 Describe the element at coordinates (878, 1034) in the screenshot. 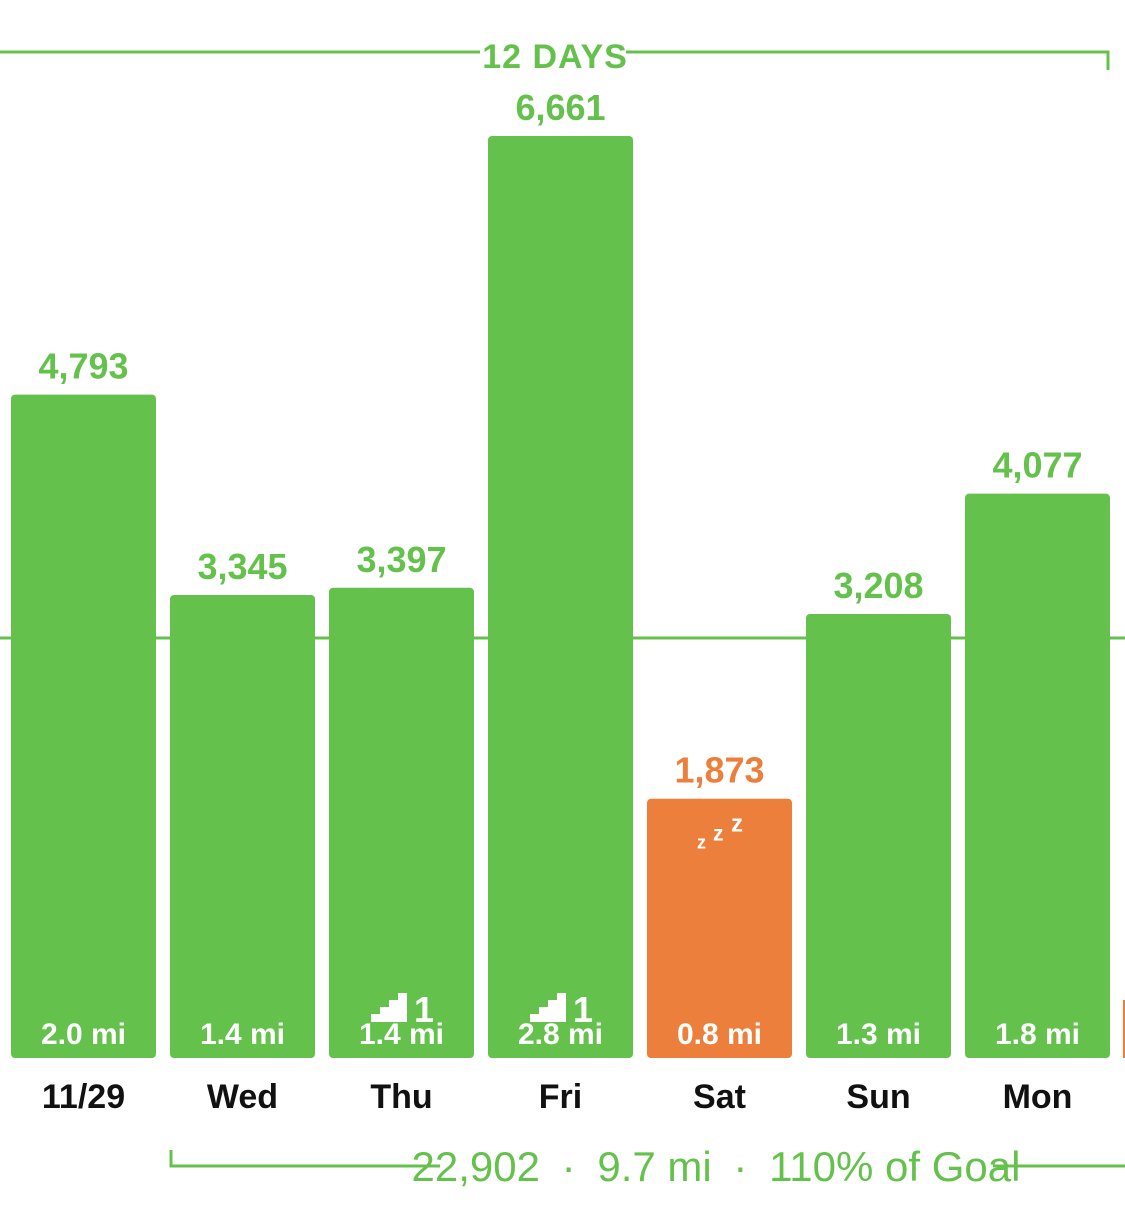

I see `distance-label-sun: 1.3 mi` at that location.